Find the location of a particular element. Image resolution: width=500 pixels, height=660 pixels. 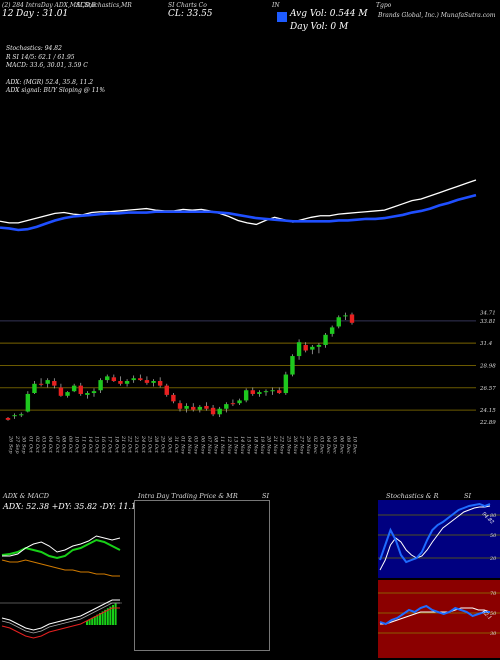

stoch-panel-title-2: SI is located at coordinates (468, 496).